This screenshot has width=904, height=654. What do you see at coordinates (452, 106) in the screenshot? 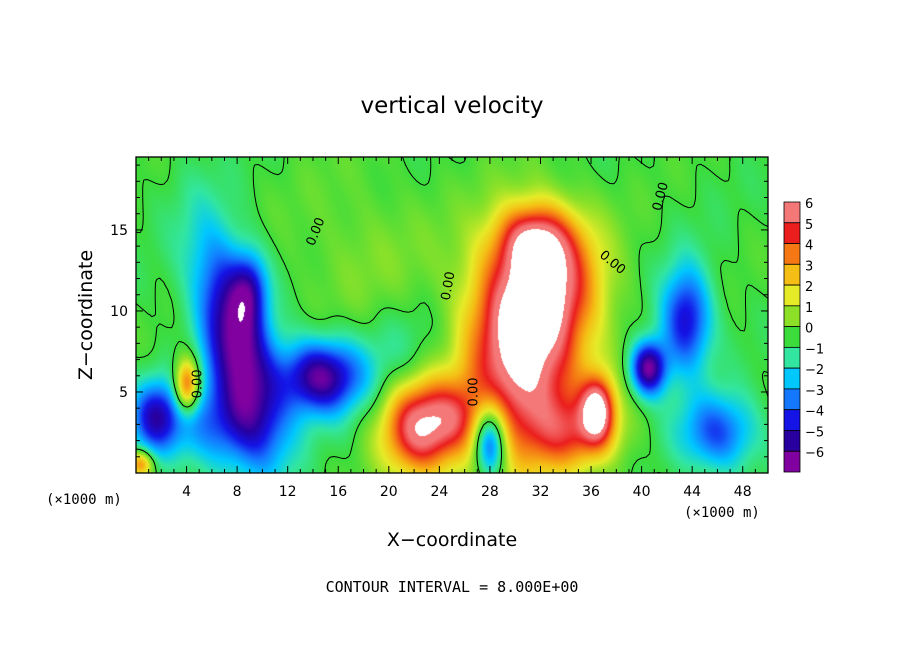
I see `chart-title: vertical velocity` at bounding box center [452, 106].